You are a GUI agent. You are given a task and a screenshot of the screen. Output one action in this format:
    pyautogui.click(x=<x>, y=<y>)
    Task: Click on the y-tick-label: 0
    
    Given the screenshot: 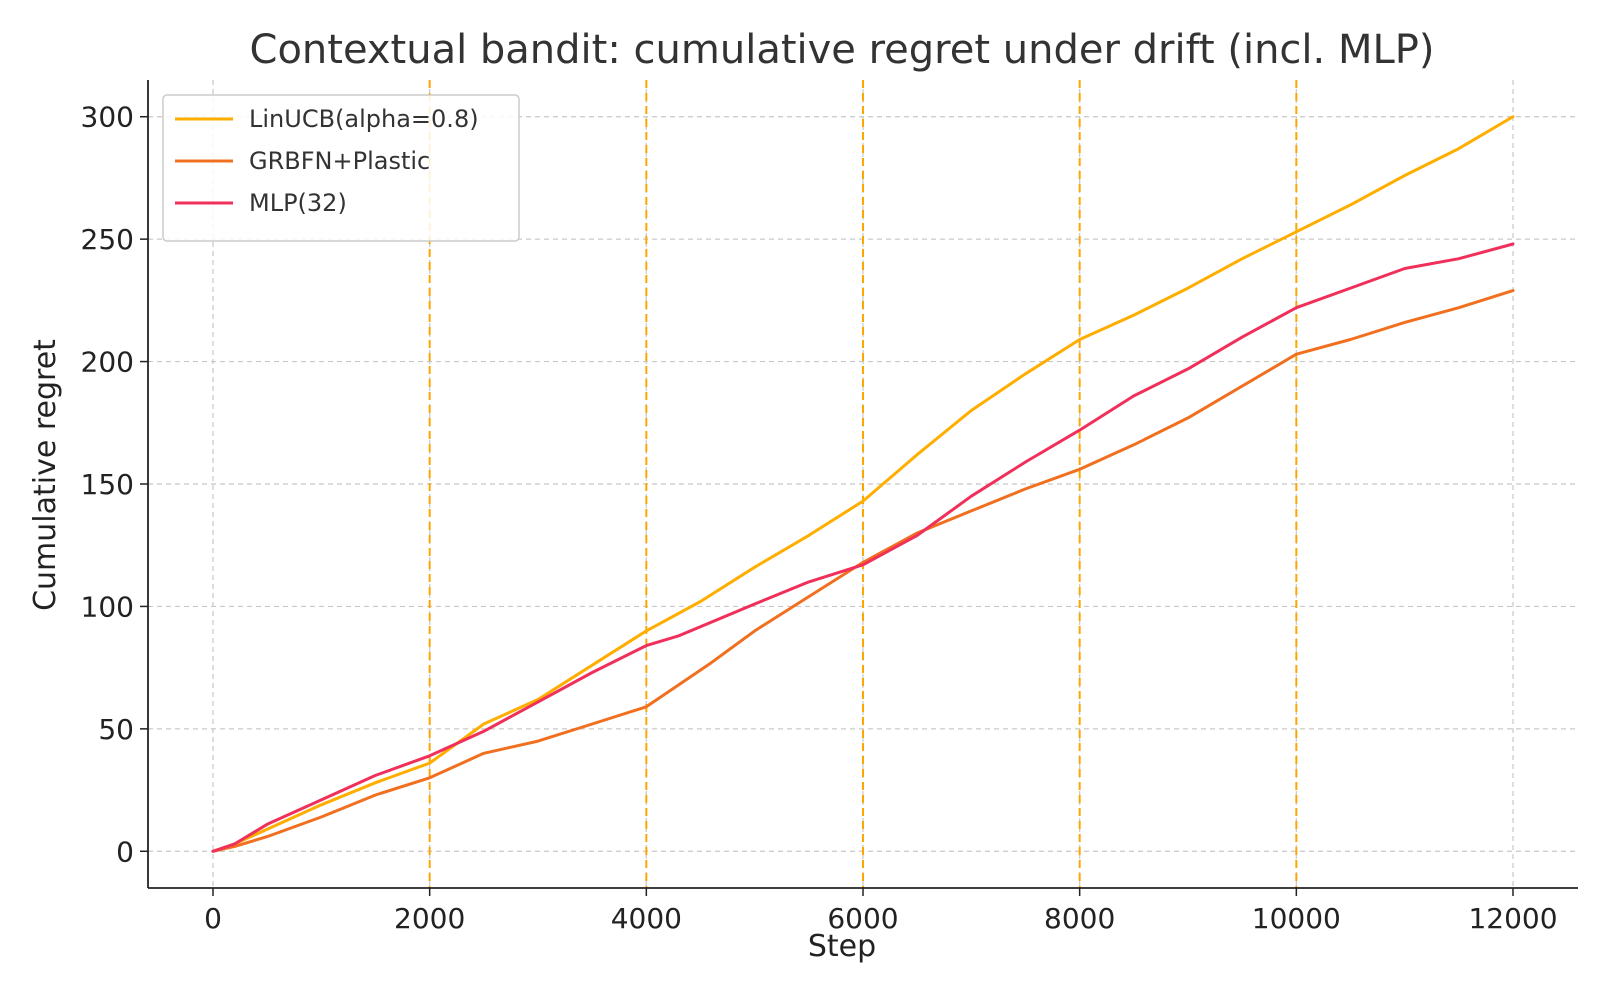 What is the action you would take?
    pyautogui.click(x=125, y=851)
    